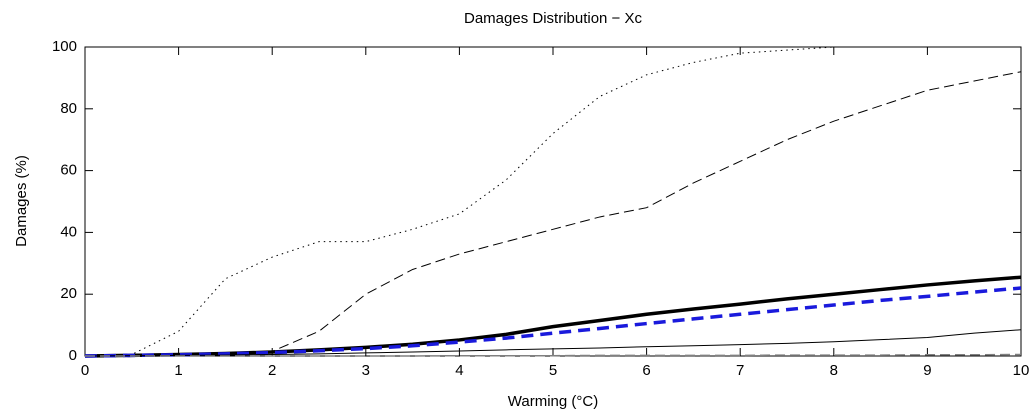 This screenshot has height=419, width=1035. I want to click on x-tick-label: 6, so click(646, 370).